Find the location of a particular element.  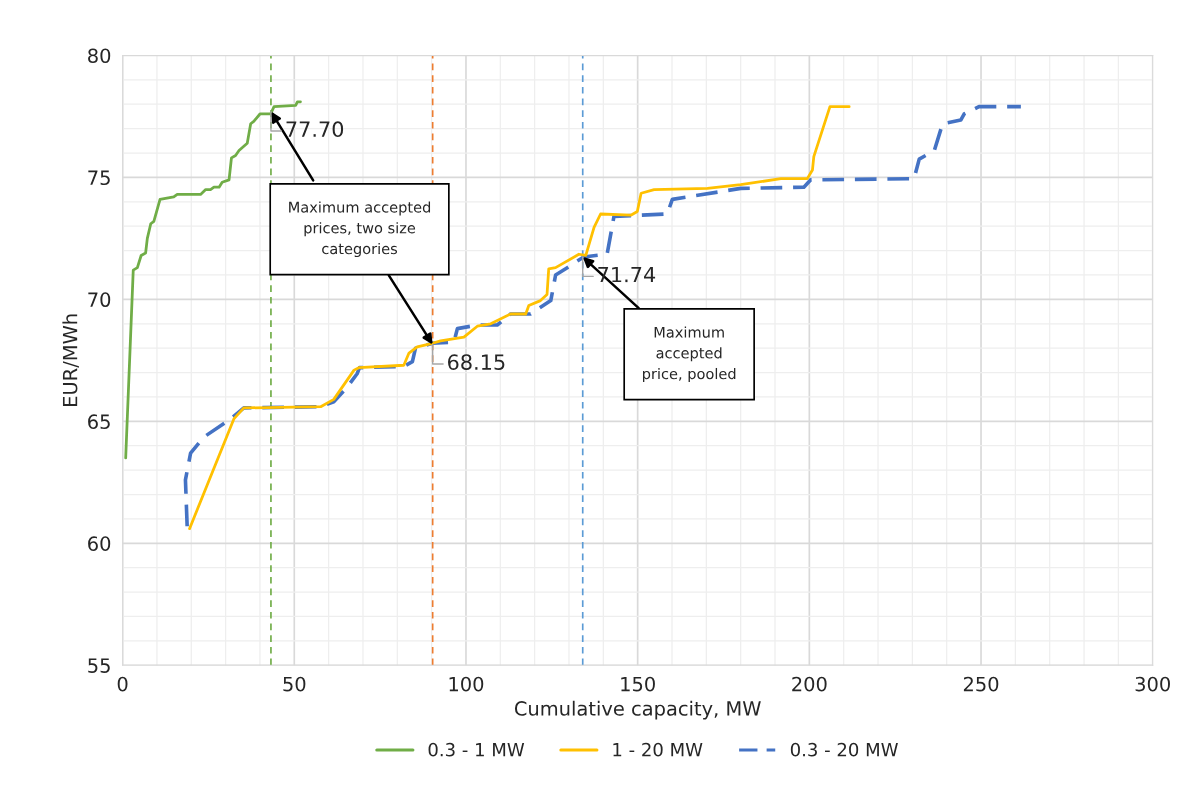

y-axis-title: EUR/MWh is located at coordinates (70, 360).